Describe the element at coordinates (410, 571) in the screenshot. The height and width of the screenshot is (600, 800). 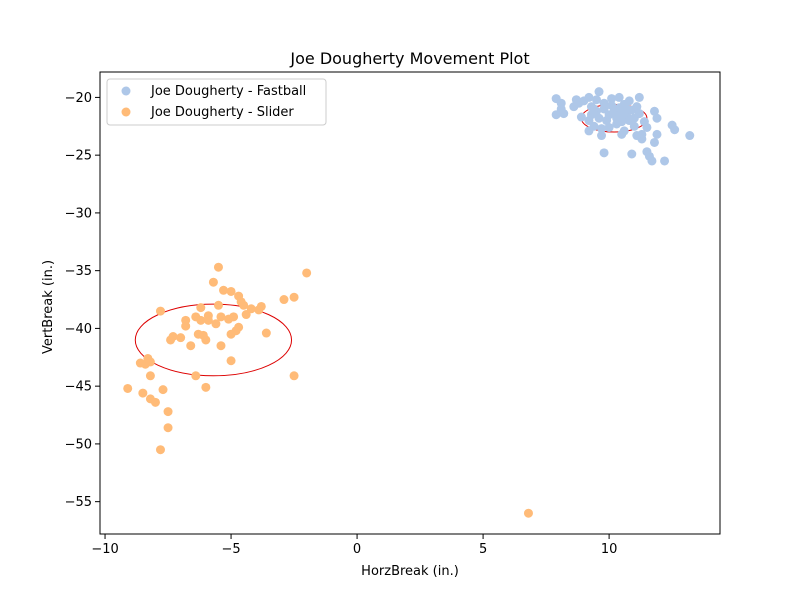
I see `x-axis-label: HorzBreak (in.)` at that location.